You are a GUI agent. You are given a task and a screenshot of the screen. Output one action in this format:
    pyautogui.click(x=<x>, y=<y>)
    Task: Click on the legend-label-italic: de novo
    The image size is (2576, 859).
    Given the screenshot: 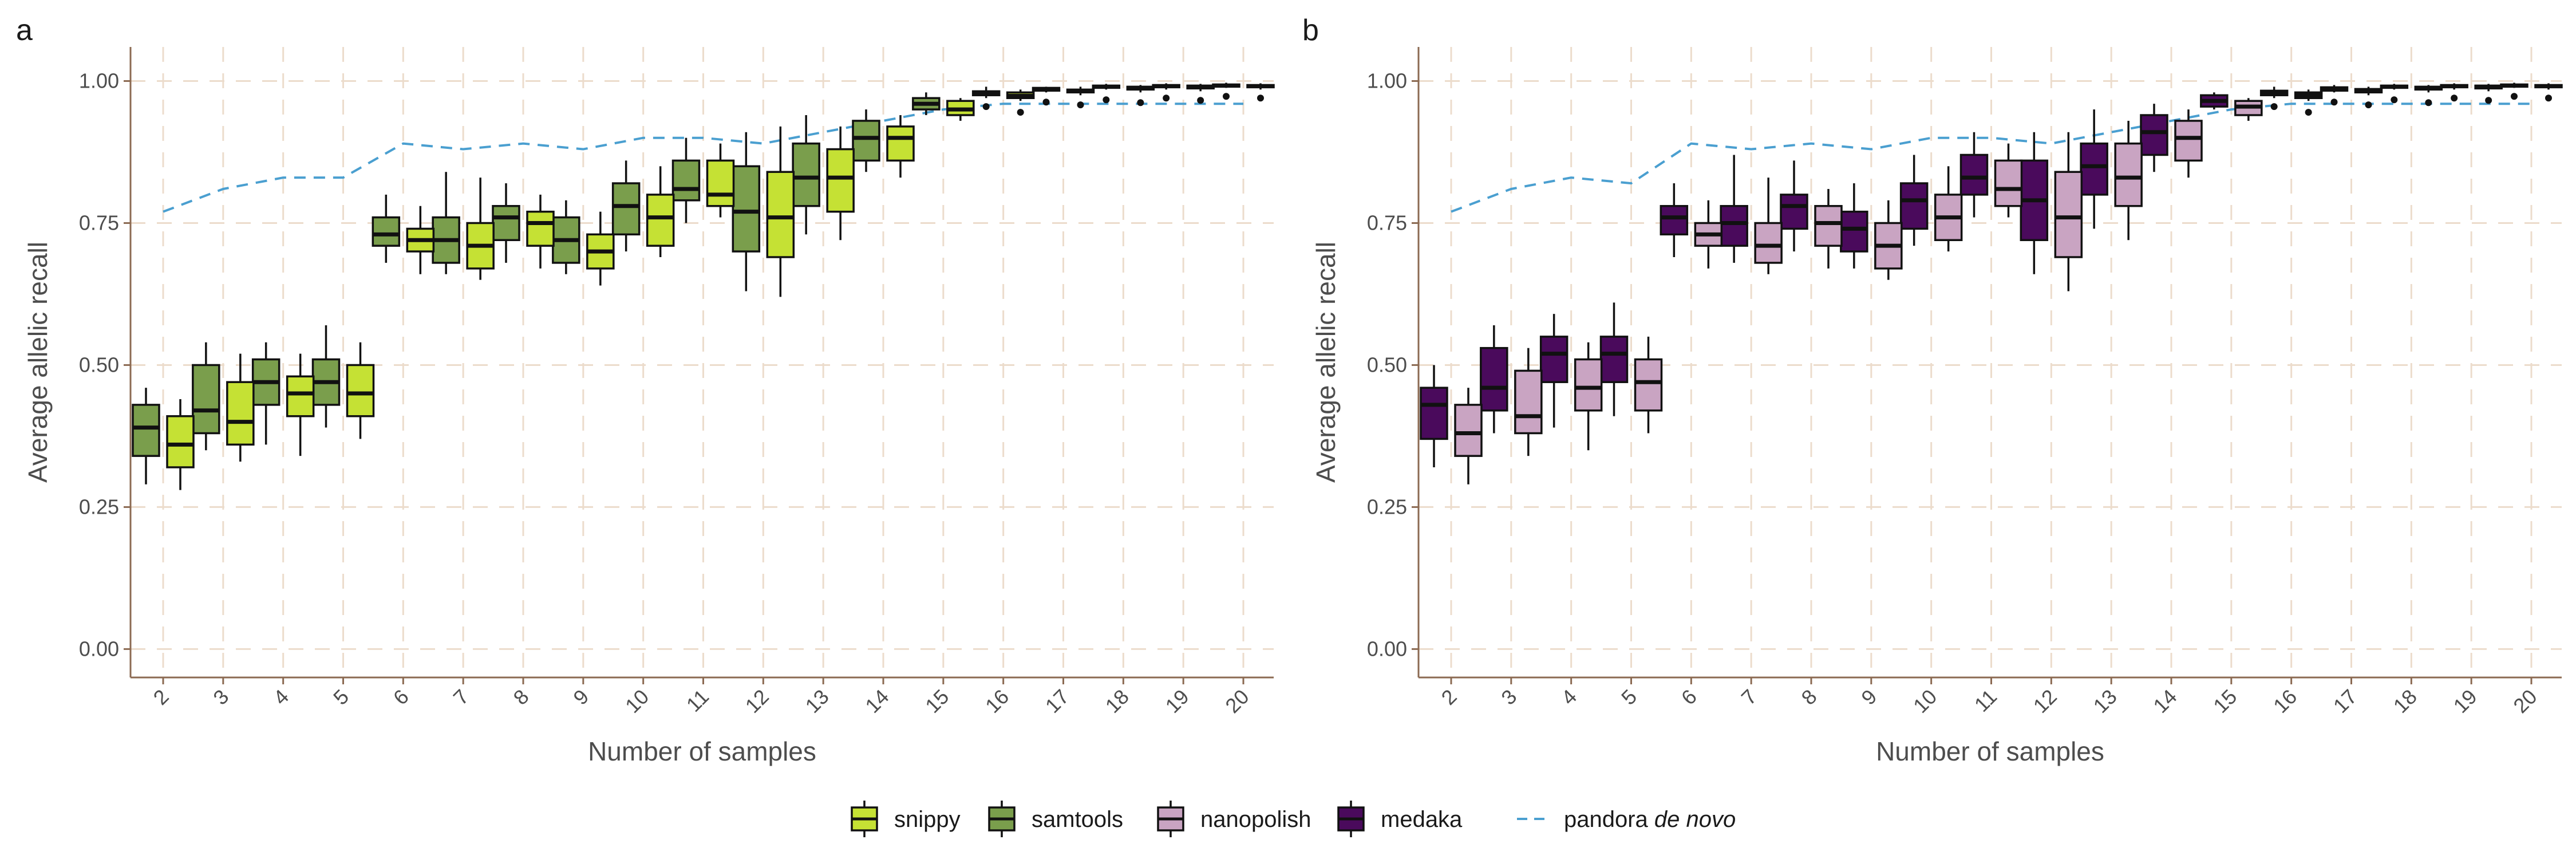 What is the action you would take?
    pyautogui.click(x=1695, y=819)
    